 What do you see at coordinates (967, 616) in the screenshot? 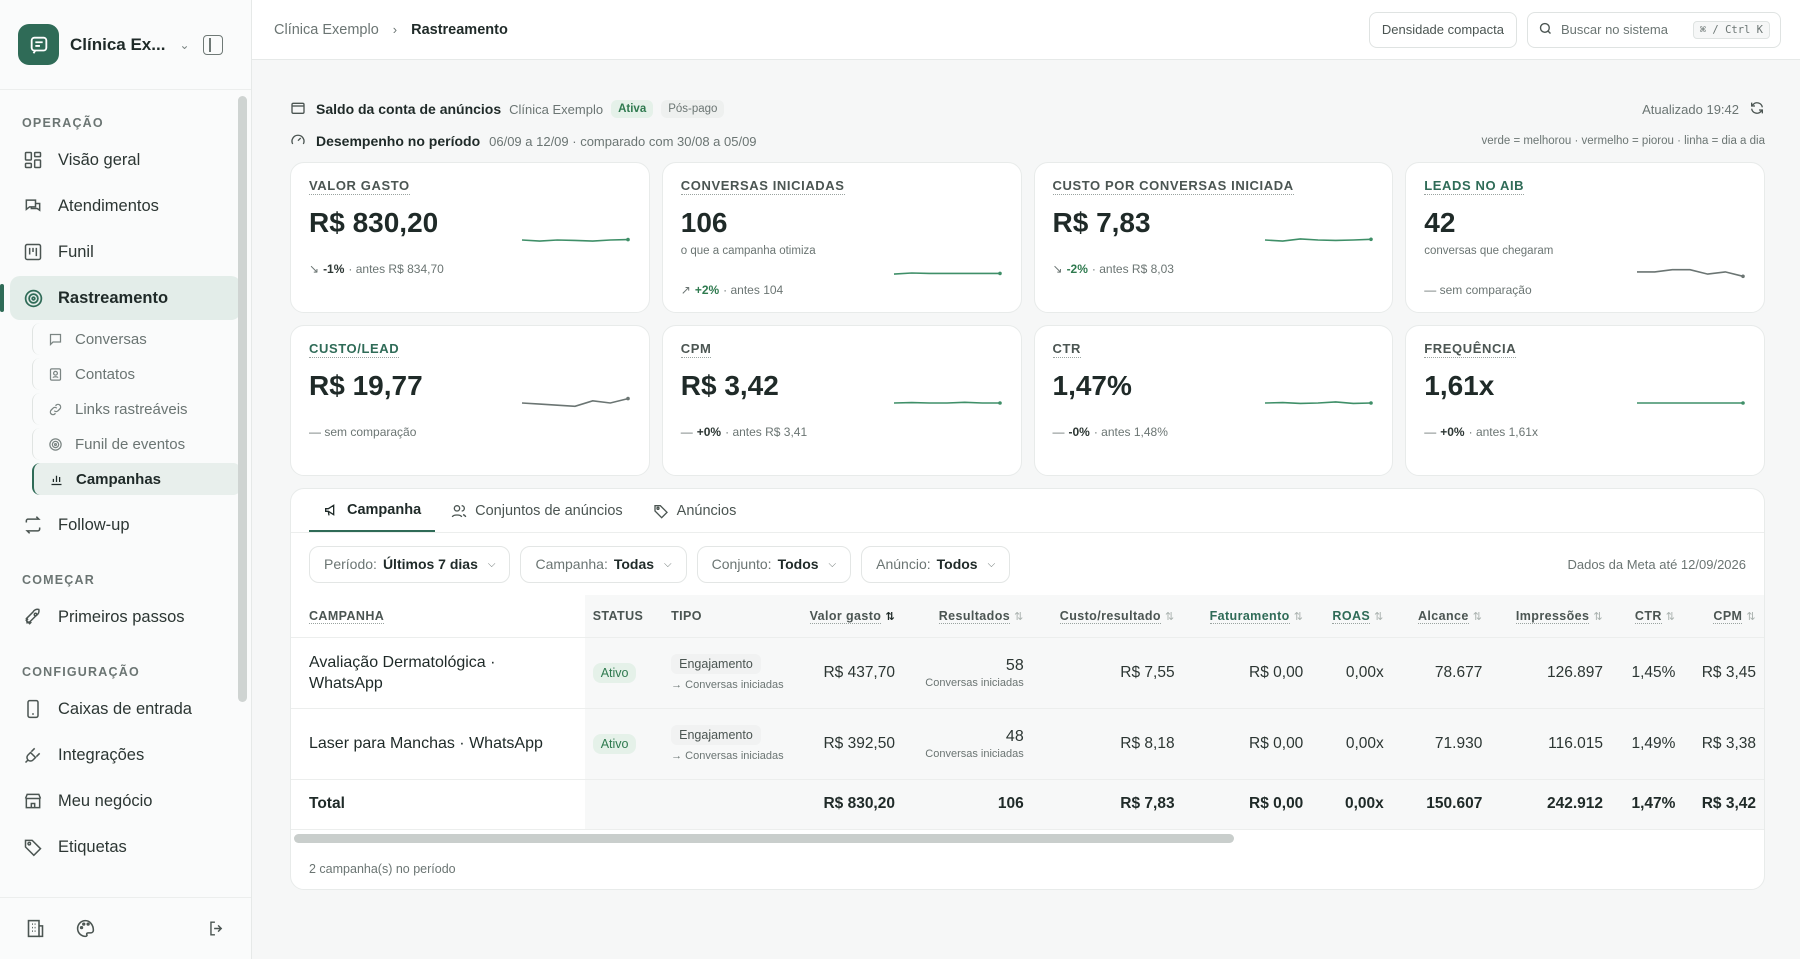
I see `col-resultados: Resultados ⇅` at bounding box center [967, 616].